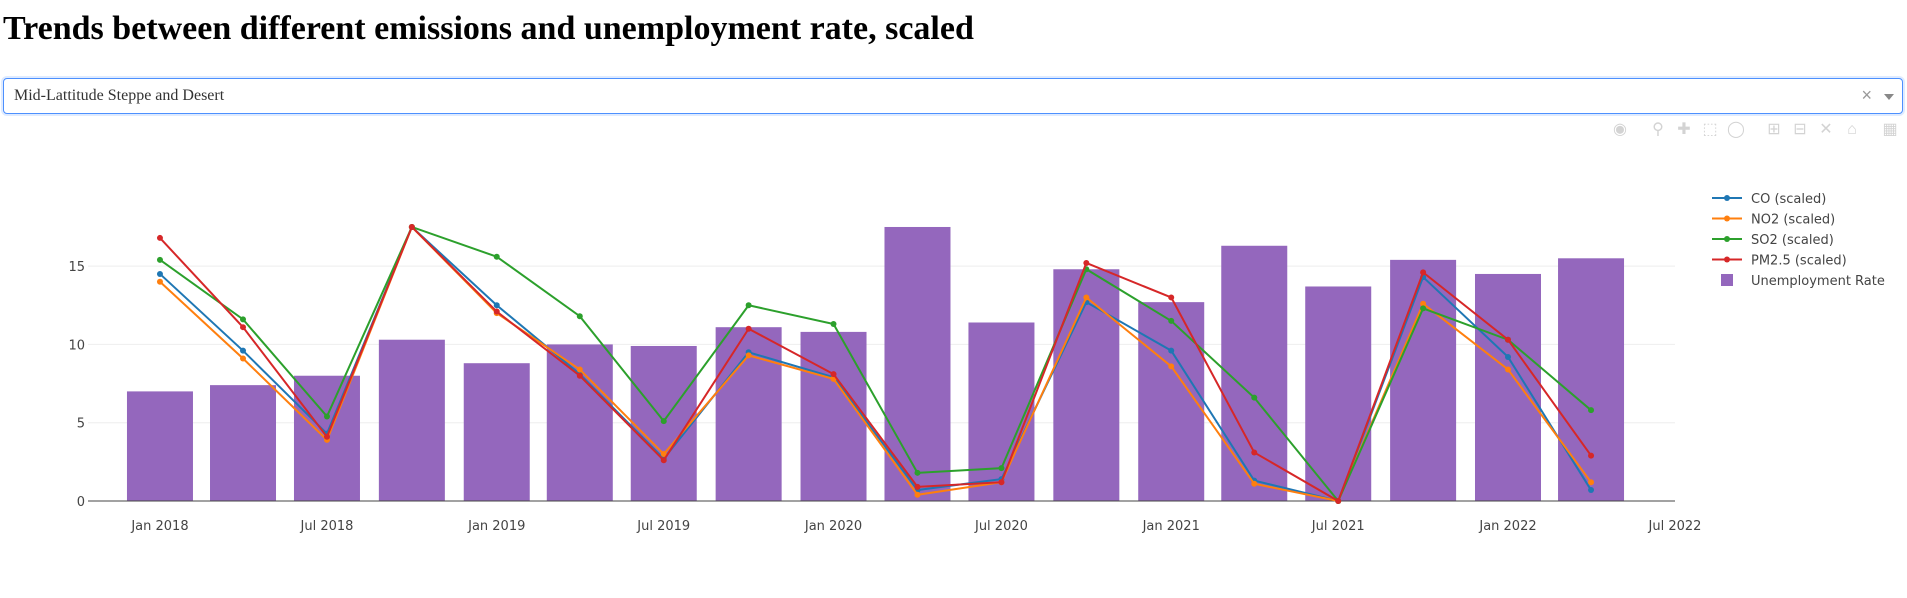 The width and height of the screenshot is (1907, 598). I want to click on legend-item: CO (scaled), so click(1769, 199).